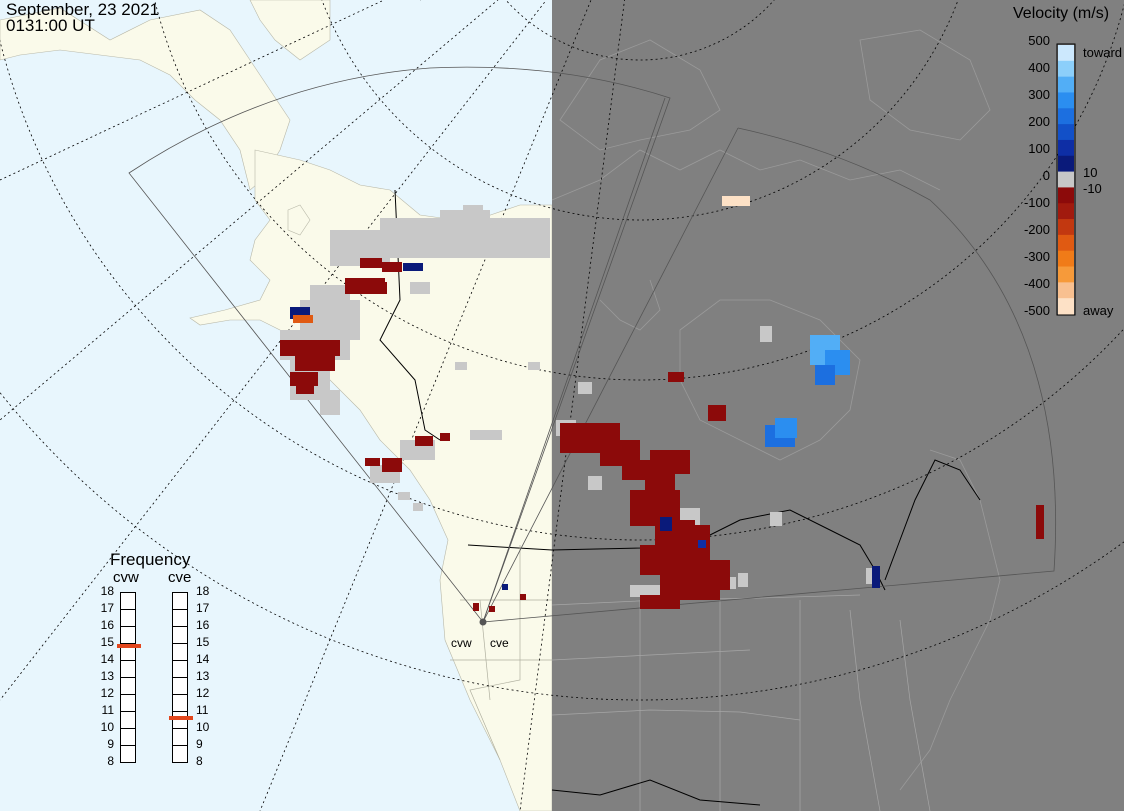  What do you see at coordinates (1036, 283) in the screenshot?
I see `colorbar-tick-label: -400` at bounding box center [1036, 283].